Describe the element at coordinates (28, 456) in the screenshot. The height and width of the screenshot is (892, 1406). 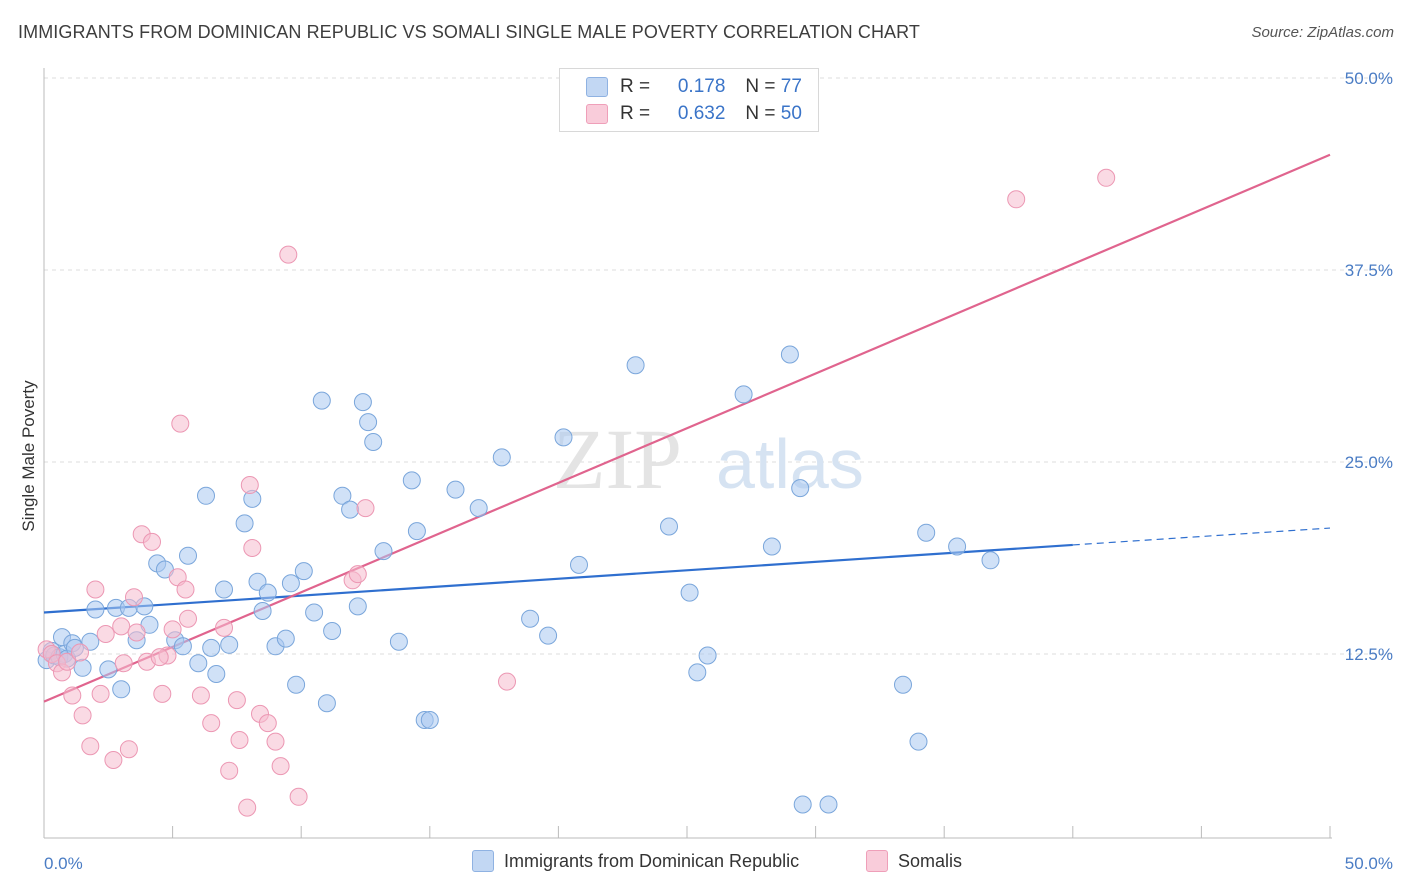
I see `y-axis-label: Single Male Poverty` at that location.